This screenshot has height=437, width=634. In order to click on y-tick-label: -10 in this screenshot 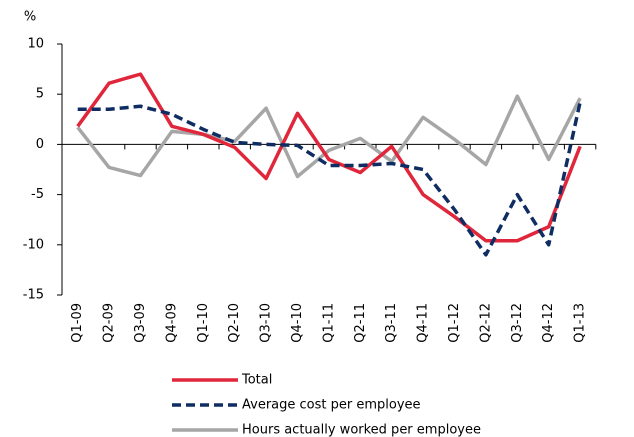, I will do `click(33, 244)`.